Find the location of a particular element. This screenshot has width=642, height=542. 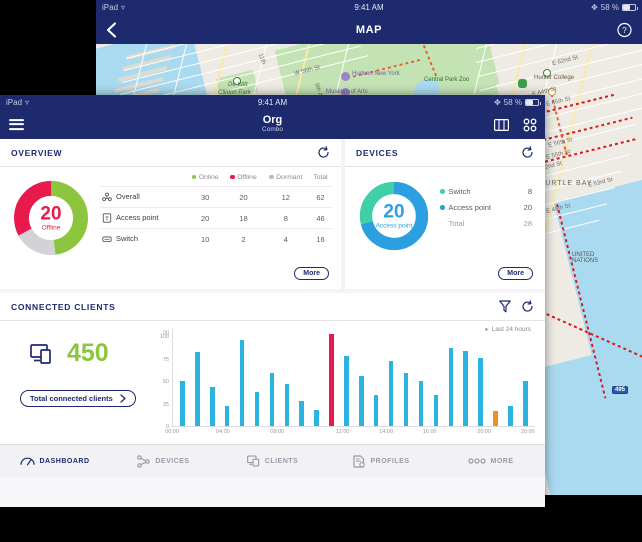

poi-marker-museum is located at coordinates (345, 92).